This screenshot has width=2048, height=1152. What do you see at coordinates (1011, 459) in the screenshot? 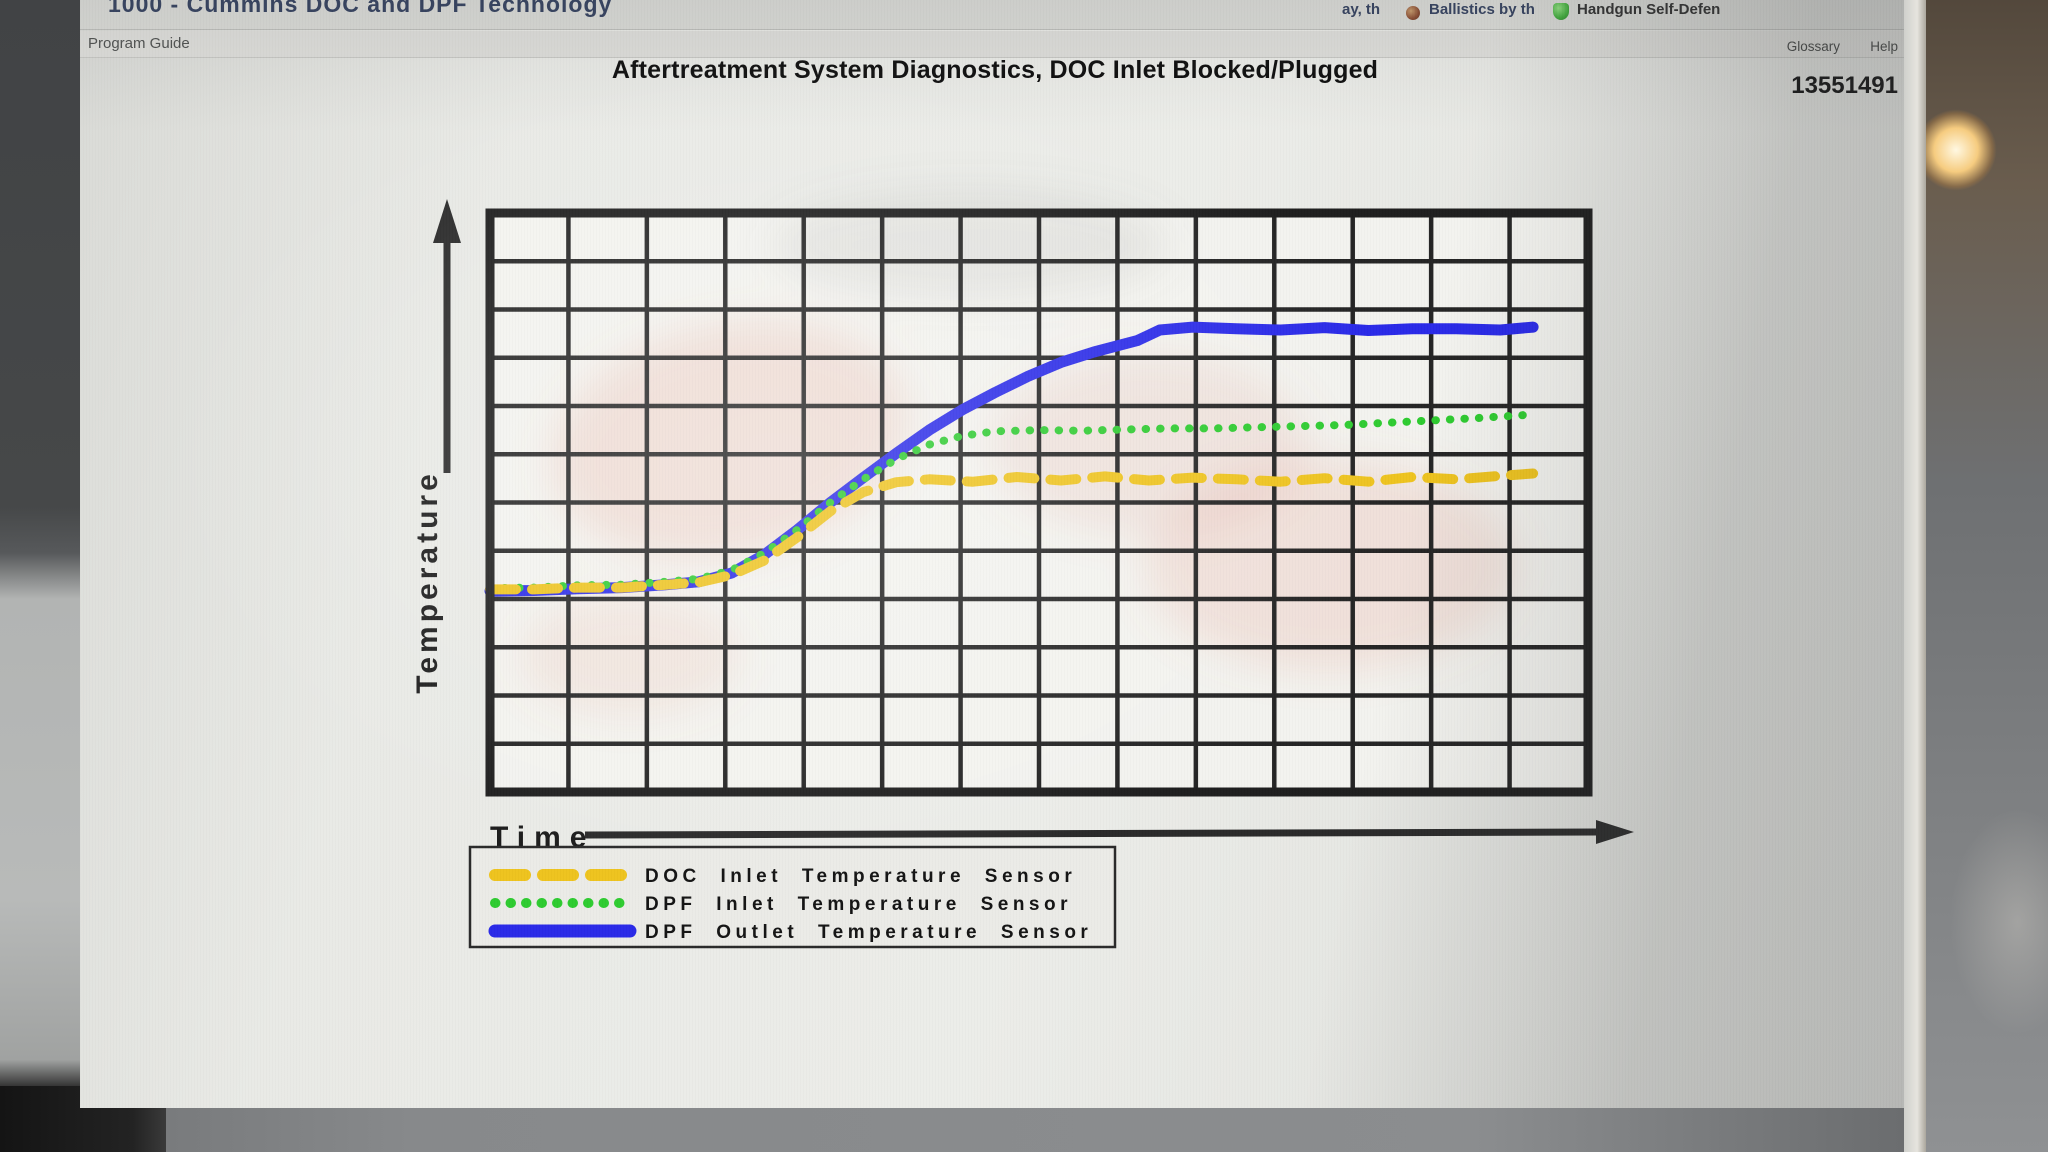
I see `series-lines` at bounding box center [1011, 459].